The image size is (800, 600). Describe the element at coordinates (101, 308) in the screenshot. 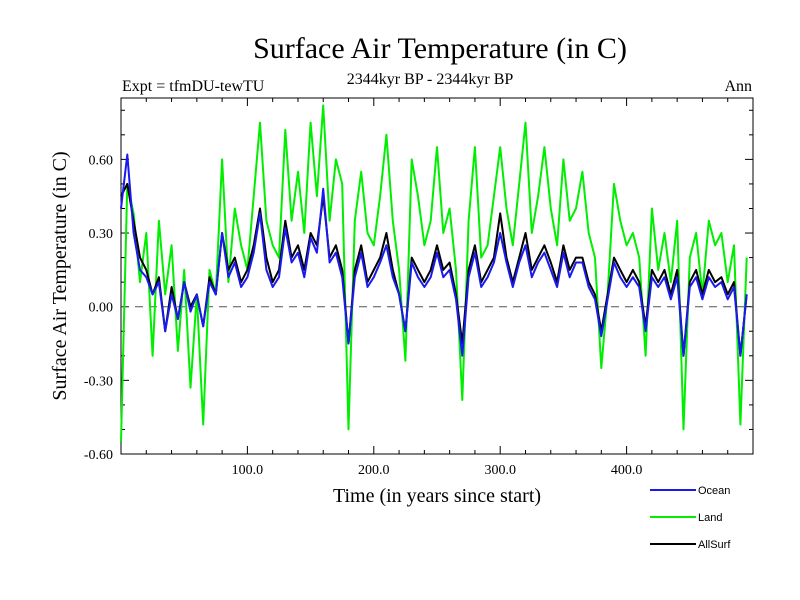

I see `y-tick-label: 0.00` at that location.